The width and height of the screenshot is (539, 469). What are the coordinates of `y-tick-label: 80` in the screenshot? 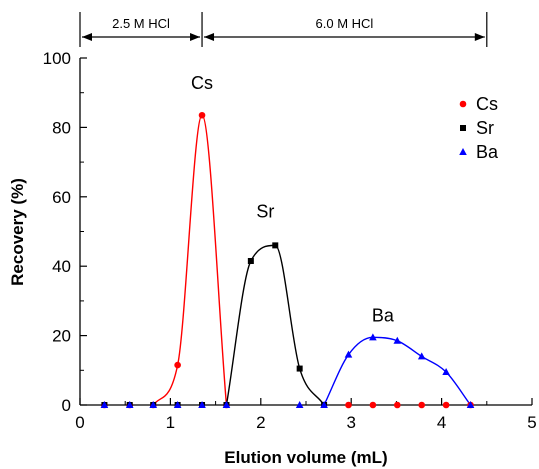 It's located at (61, 127).